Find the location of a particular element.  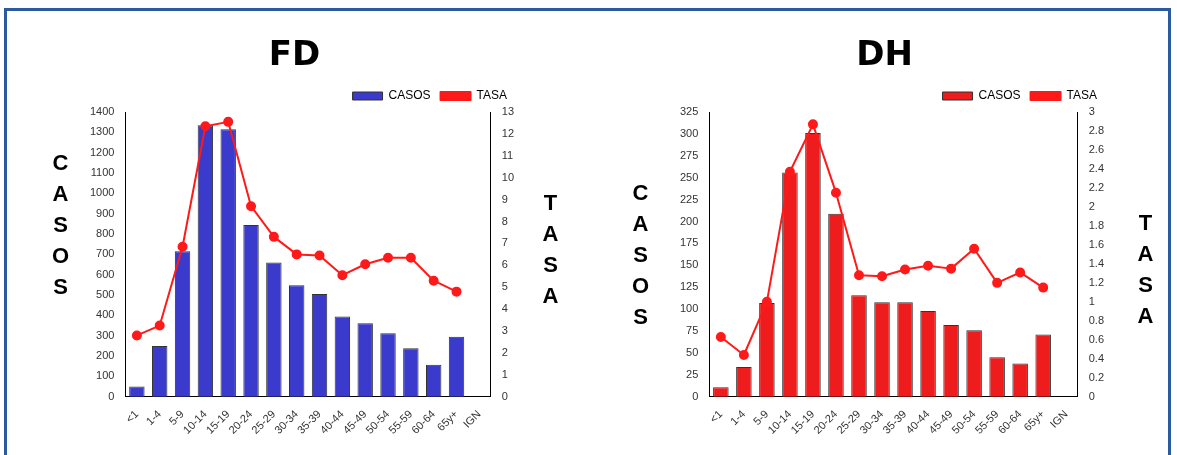

y2-tick-label: 2.2 is located at coordinates (1096, 186).